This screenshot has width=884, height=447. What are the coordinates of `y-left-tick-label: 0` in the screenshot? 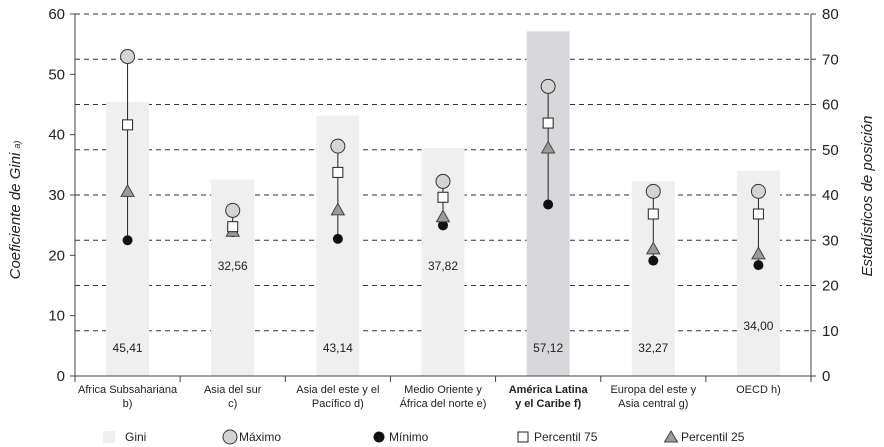 It's located at (61, 376).